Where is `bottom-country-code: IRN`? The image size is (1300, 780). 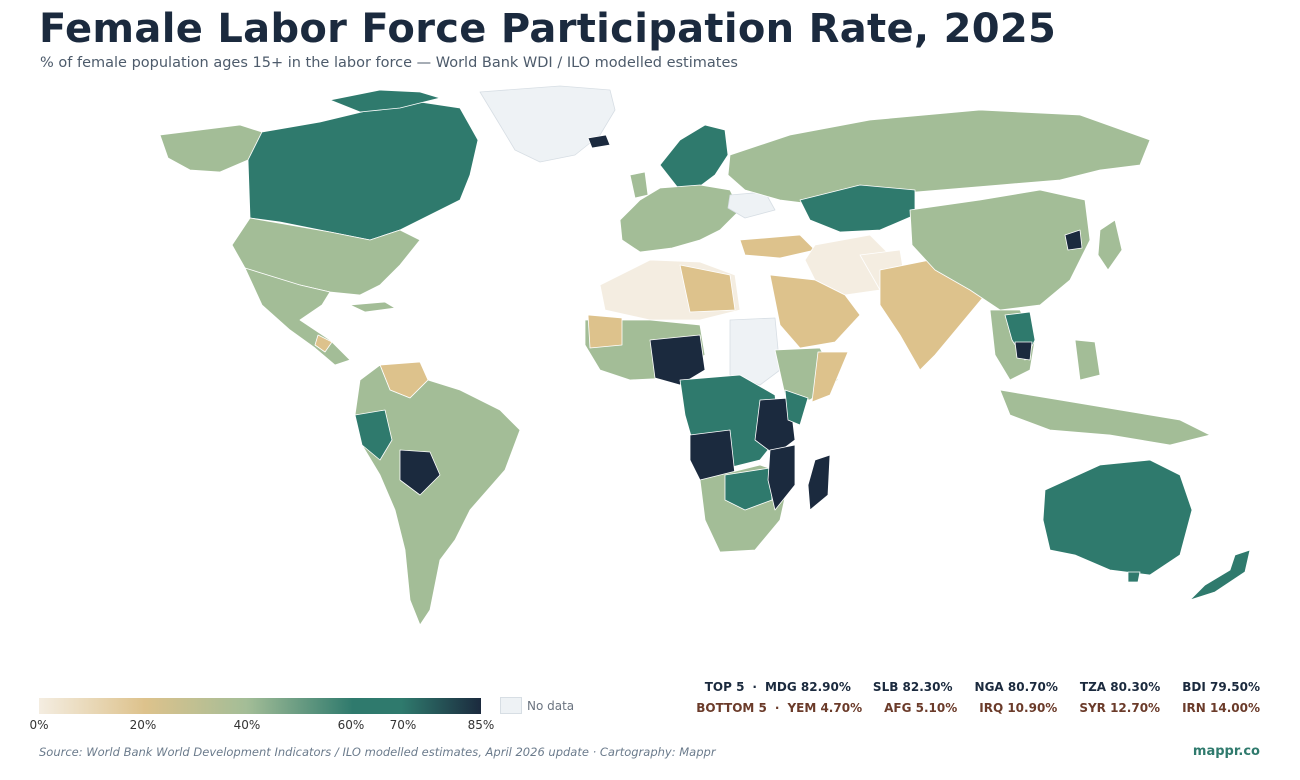 bottom-country-code: IRN is located at coordinates (1194, 708).